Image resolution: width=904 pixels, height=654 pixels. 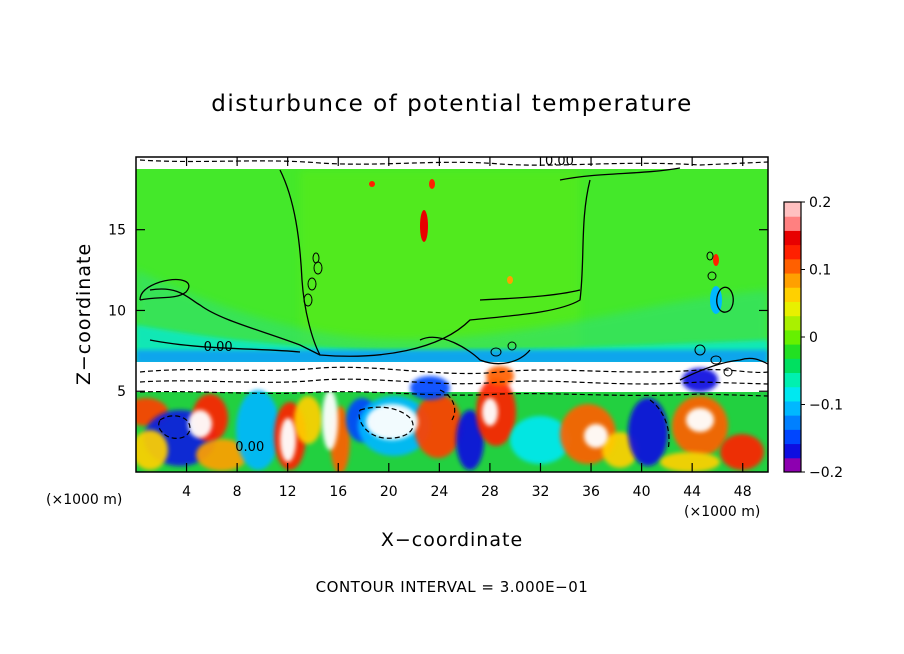 What do you see at coordinates (218, 347) in the screenshot?
I see `contour-label-0: 0.00` at bounding box center [218, 347].